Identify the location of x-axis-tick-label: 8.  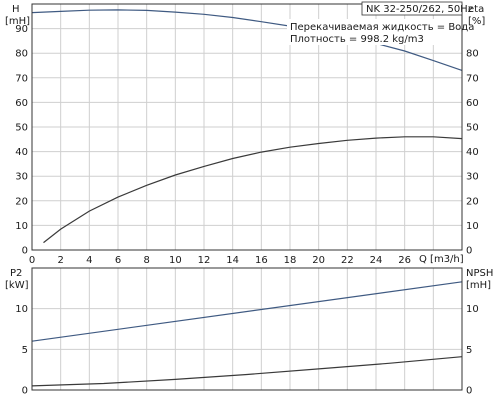
(146, 260).